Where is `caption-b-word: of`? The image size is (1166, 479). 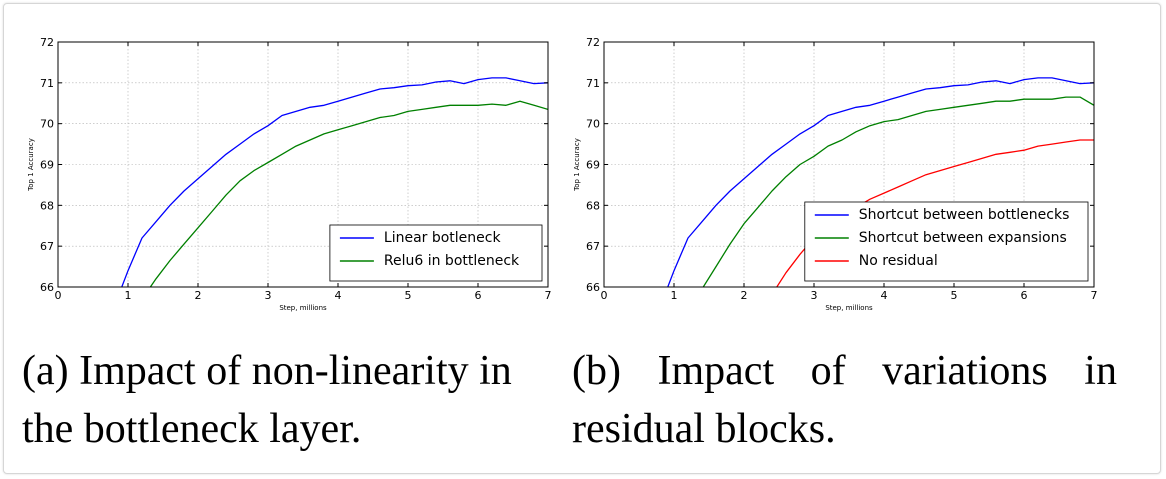 caption-b-word: of is located at coordinates (828, 371).